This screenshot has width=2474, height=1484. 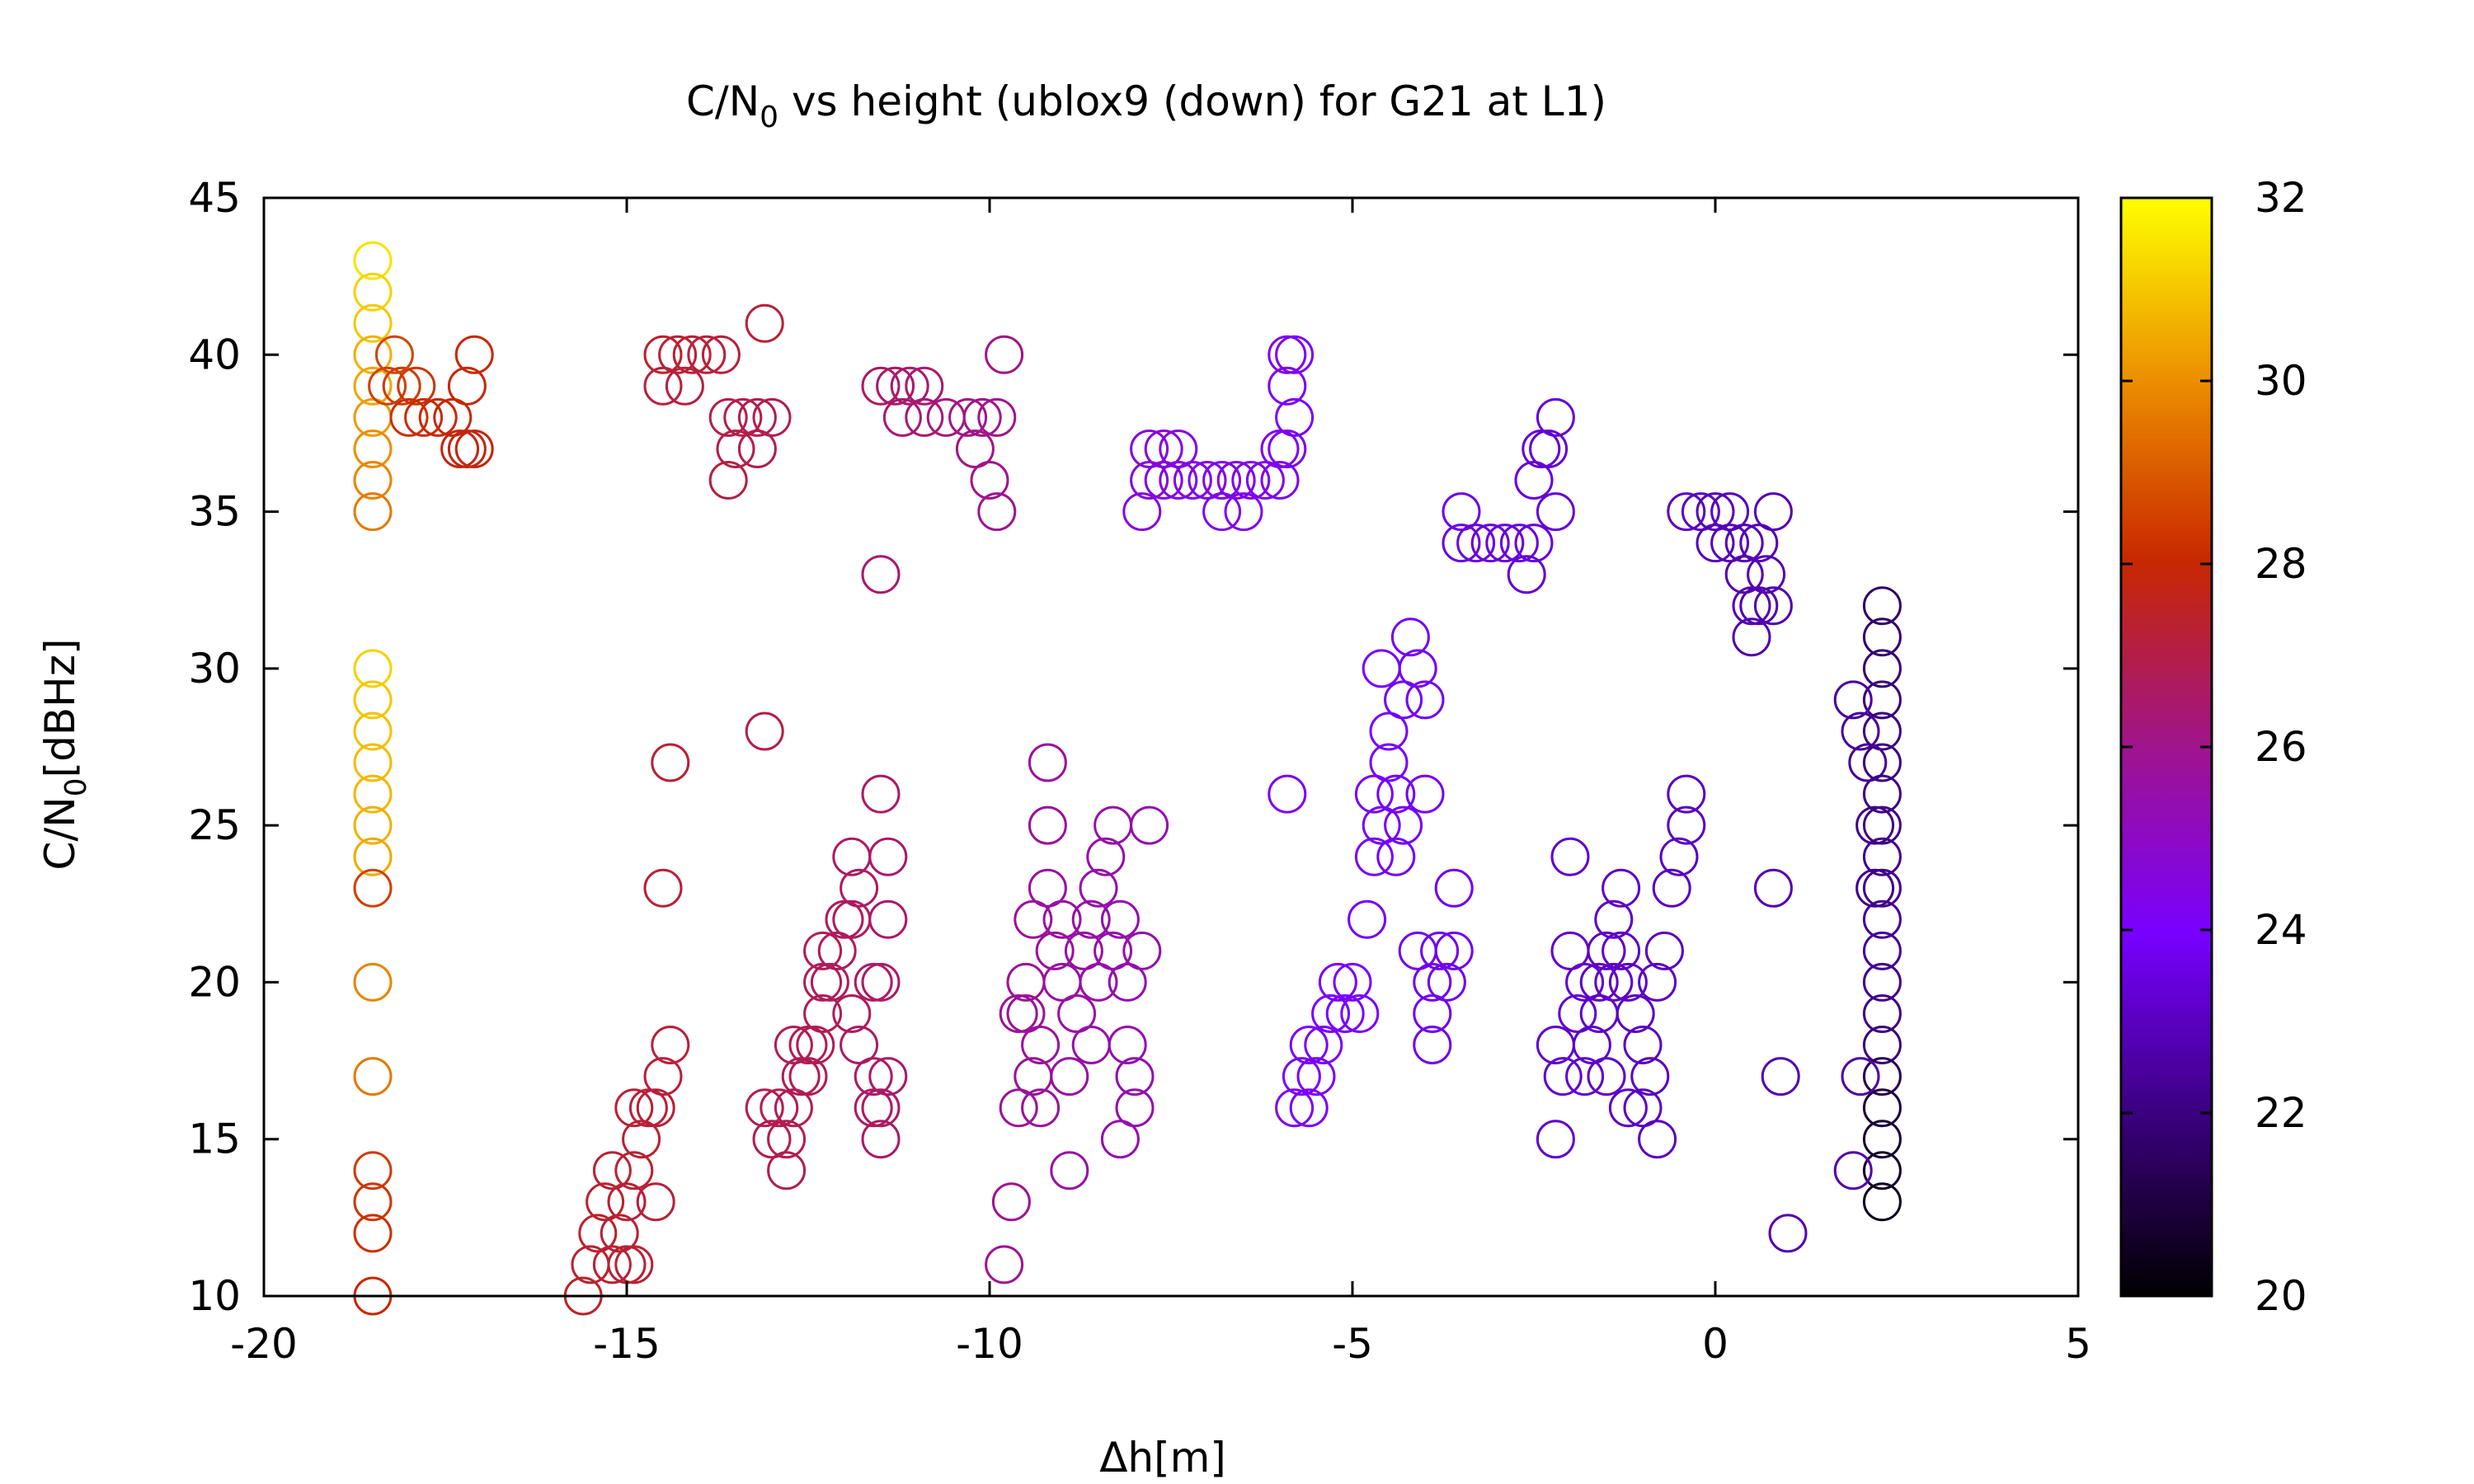 I want to click on y-tick-label: 20, so click(x=214, y=982).